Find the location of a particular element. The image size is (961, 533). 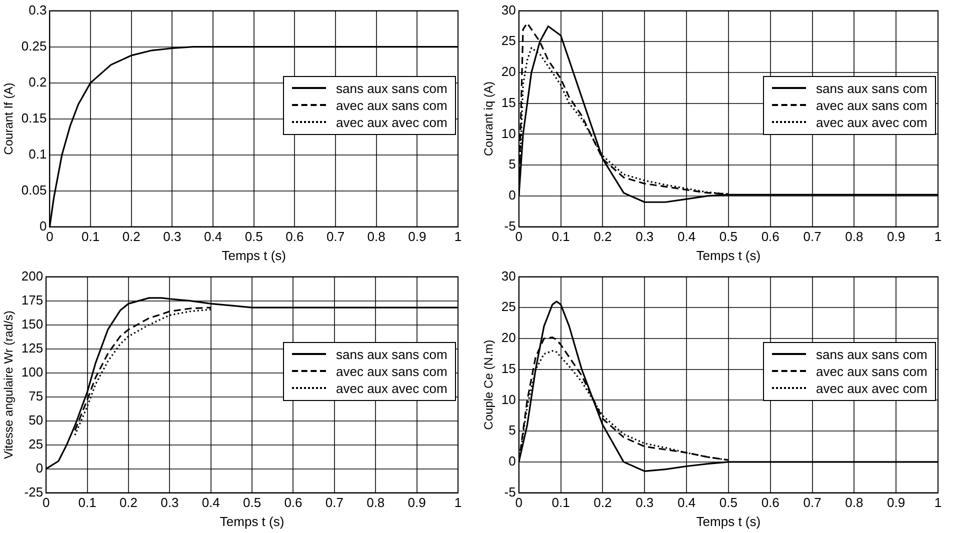

y-tick-label: 100 is located at coordinates (32, 372).